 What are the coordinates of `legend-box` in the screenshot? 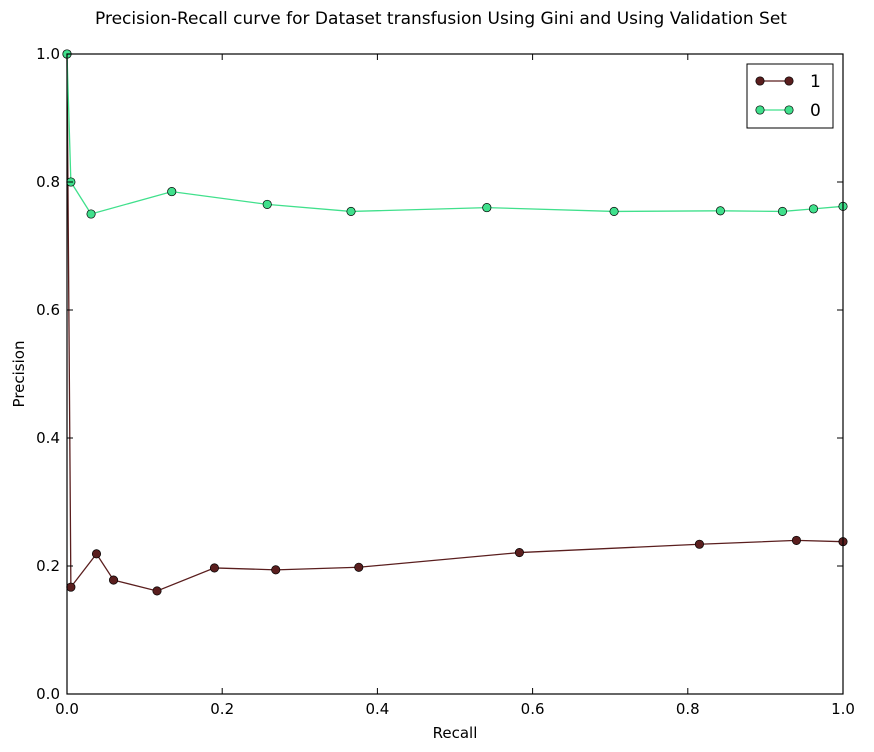 It's located at (790, 96).